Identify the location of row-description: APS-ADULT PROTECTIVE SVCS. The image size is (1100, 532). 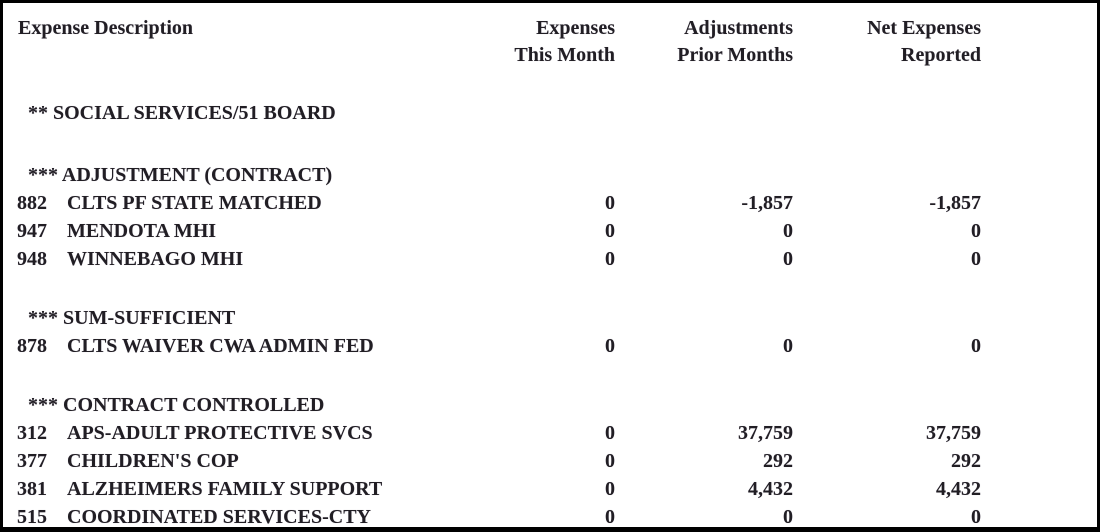
(220, 433).